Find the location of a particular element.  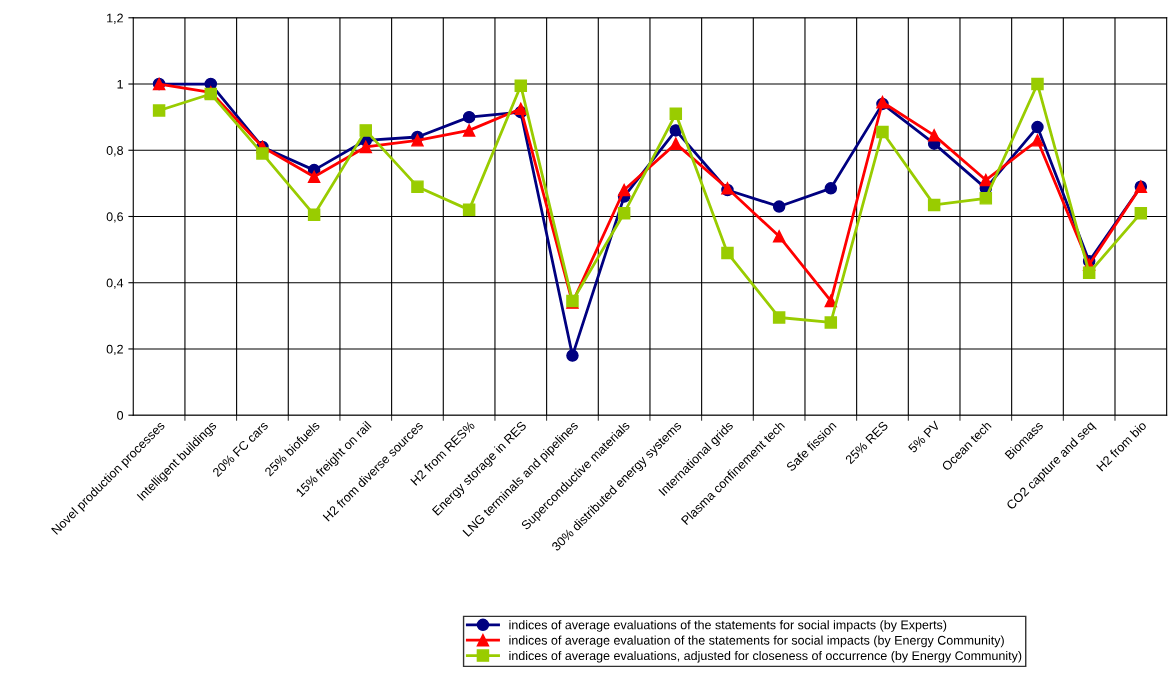

y-tick-label: 0,8 is located at coordinates (114, 151).